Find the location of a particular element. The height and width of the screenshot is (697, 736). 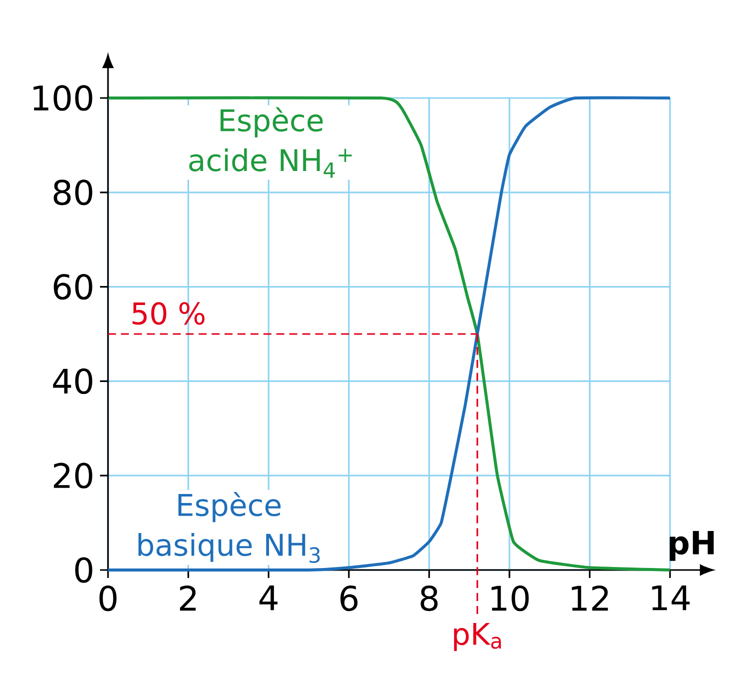

y-tick-label: 60 is located at coordinates (73, 287).